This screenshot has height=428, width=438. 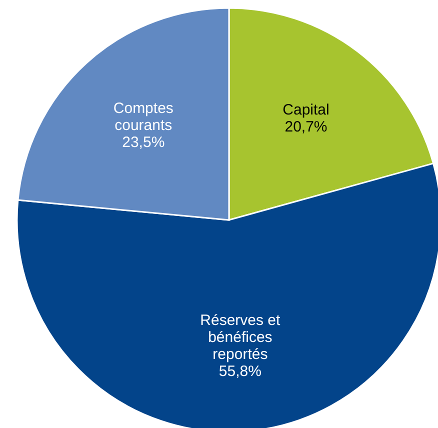 What do you see at coordinates (241, 338) in the screenshot?
I see `slice-label: Réserves et bénéfices reportés` at bounding box center [241, 338].